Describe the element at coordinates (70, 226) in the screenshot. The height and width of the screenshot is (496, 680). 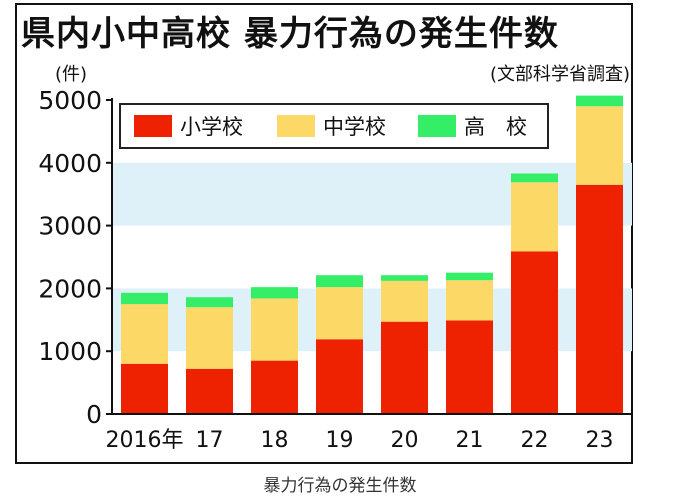
I see `y-tick-label: 3000` at that location.